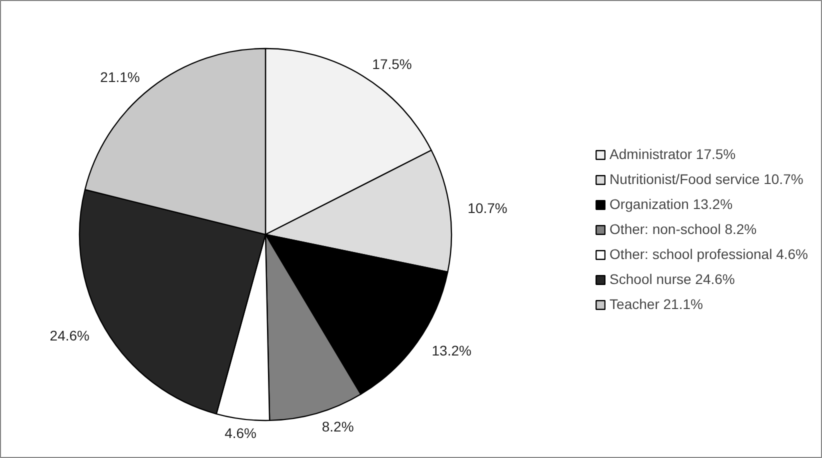 Image resolution: width=822 pixels, height=458 pixels. I want to click on legend-label: Teacher 21.1%, so click(656, 304).